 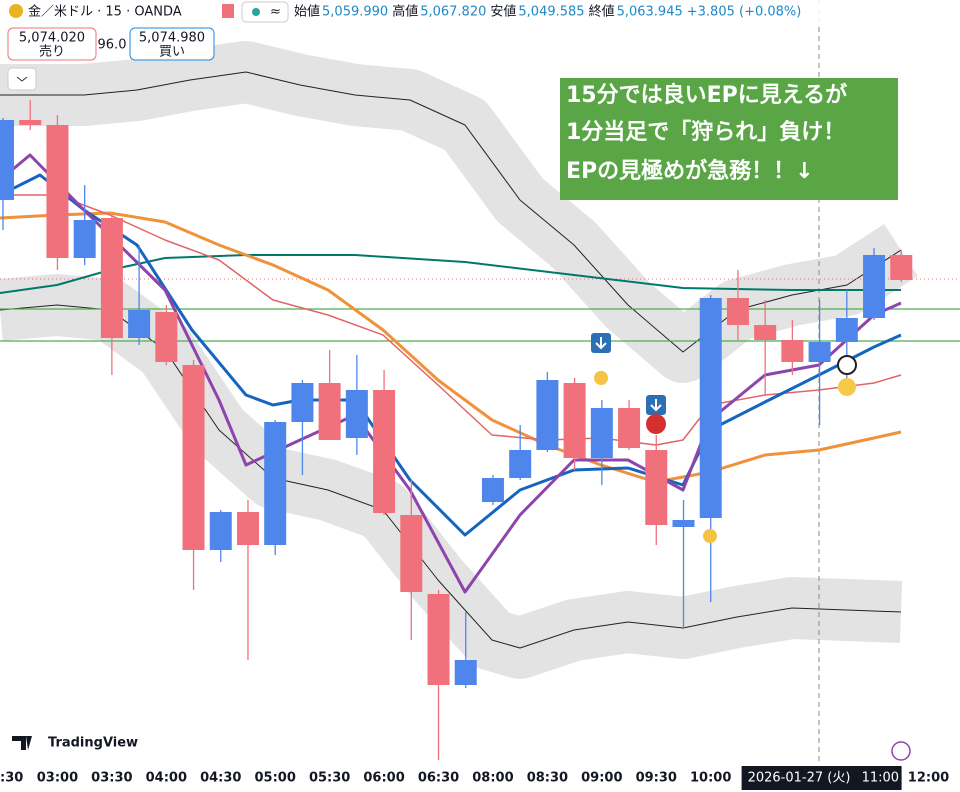 I want to click on x-tick-label: 10:00, so click(x=710, y=778).